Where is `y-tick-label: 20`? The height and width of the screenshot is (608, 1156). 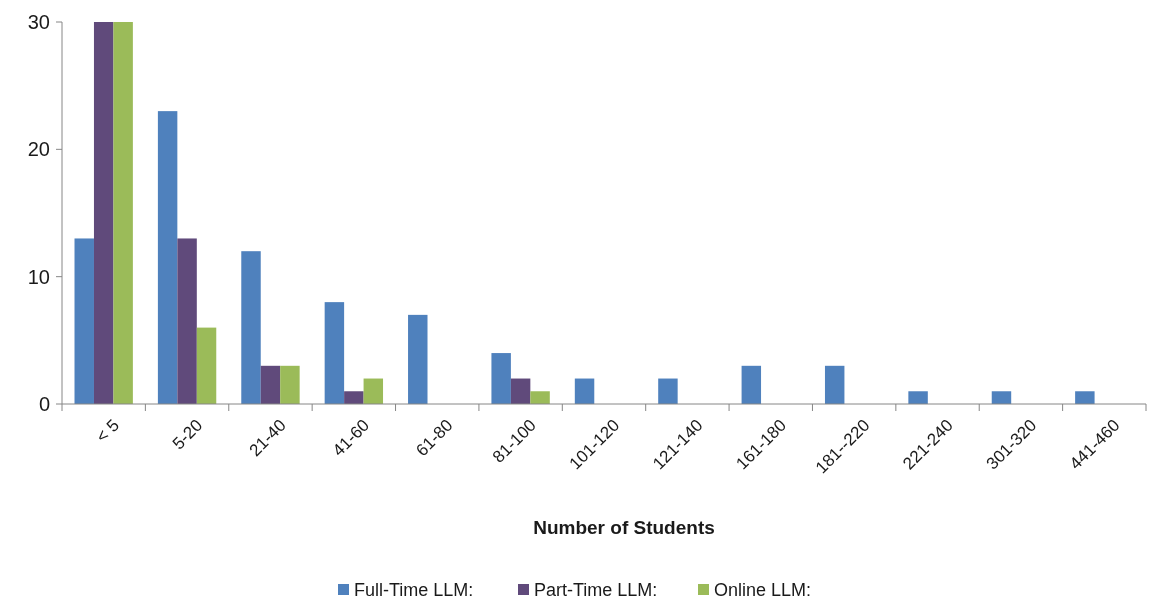
y-tick-label: 20 is located at coordinates (38, 149).